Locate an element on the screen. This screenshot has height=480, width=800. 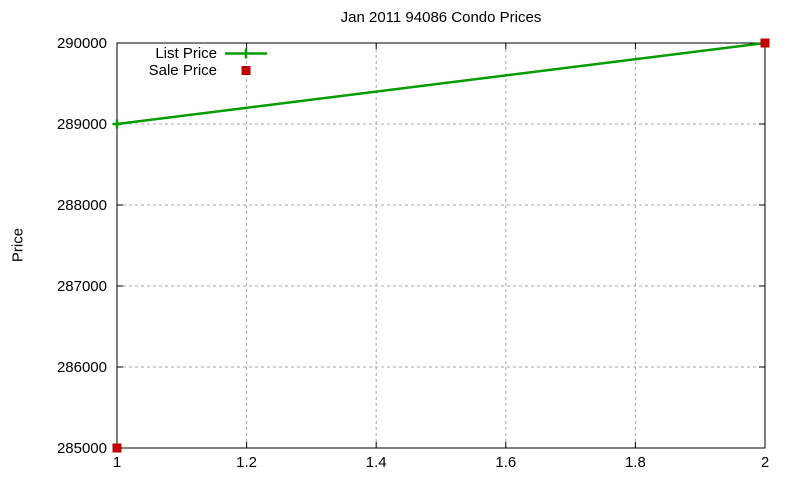
x-tick-label: 1.2 is located at coordinates (246, 462).